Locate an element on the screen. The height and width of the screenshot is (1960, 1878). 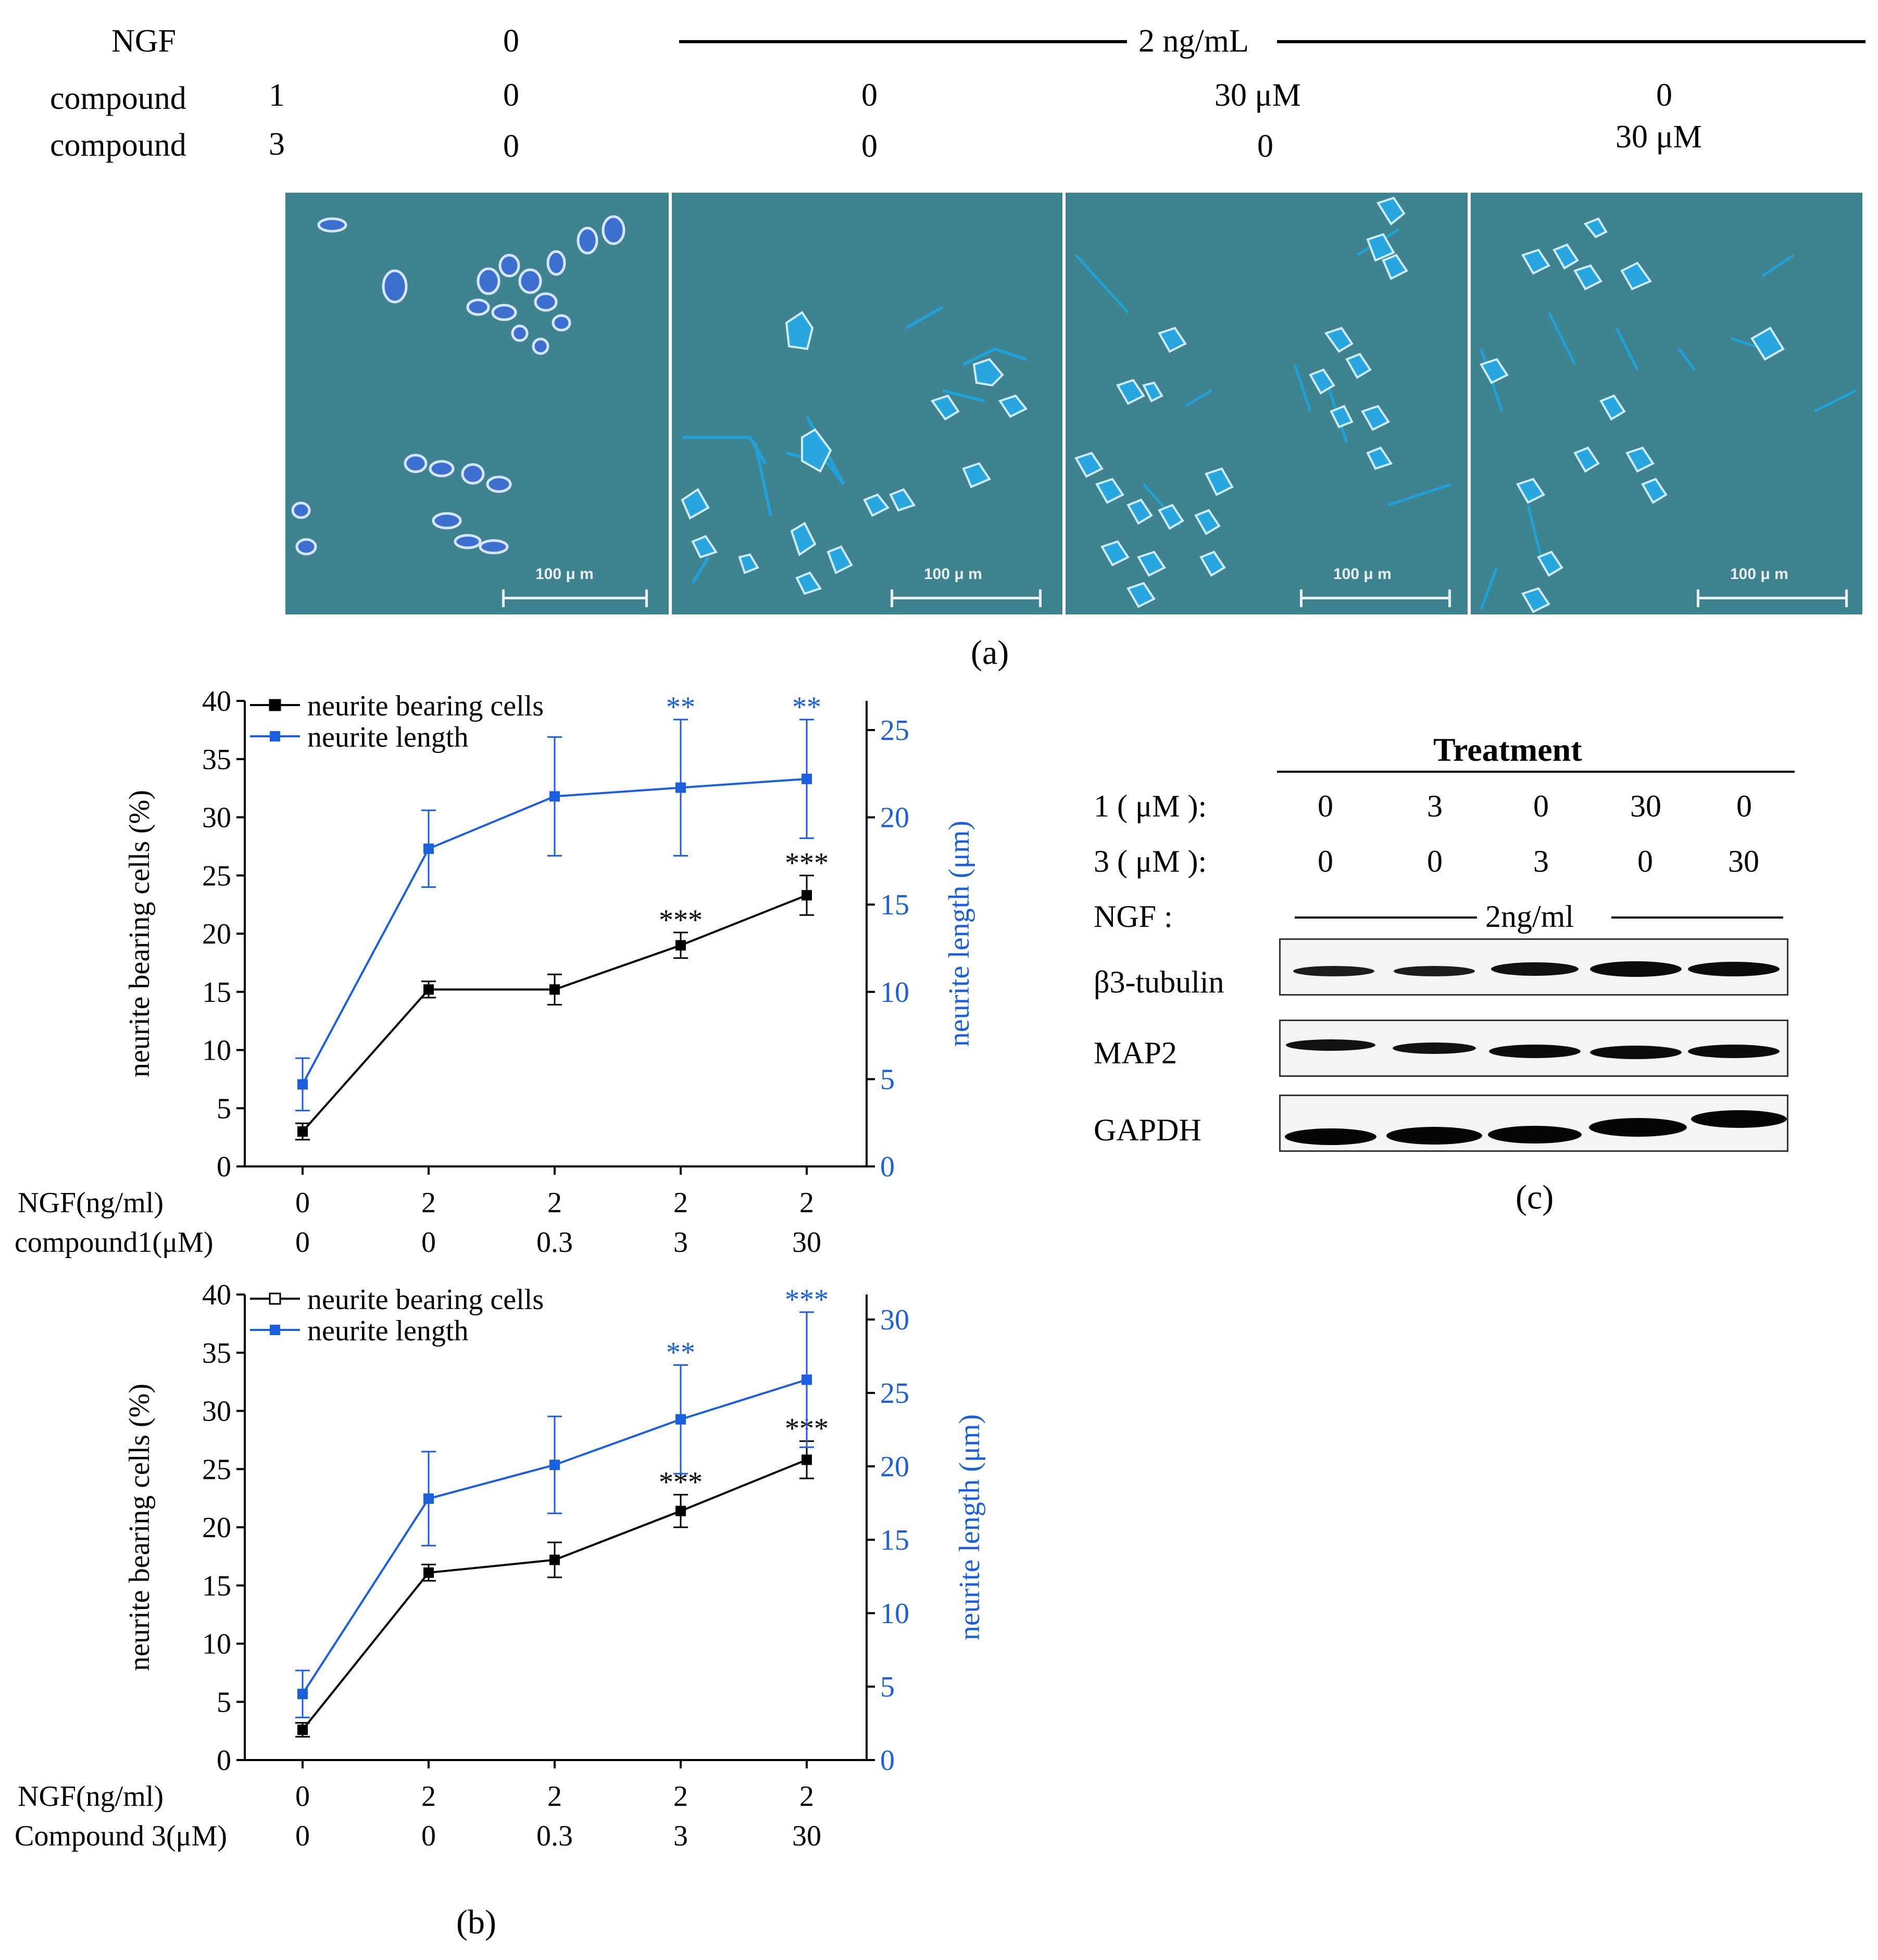
ngf-value-treated: 2 ng/mL is located at coordinates (1193, 41).